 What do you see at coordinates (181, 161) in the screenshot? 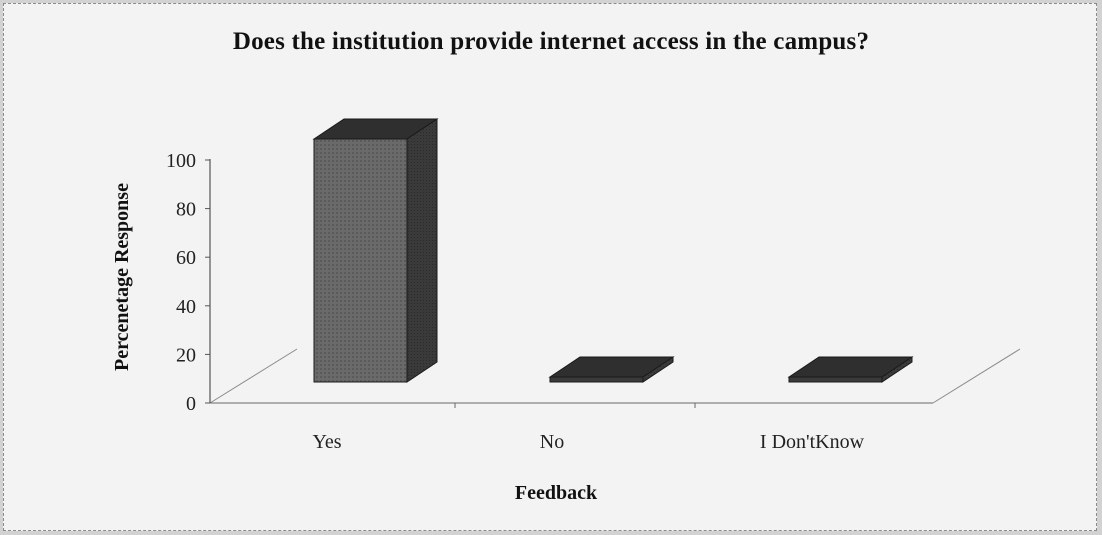
I see `y-tick-label: 100` at bounding box center [181, 161].